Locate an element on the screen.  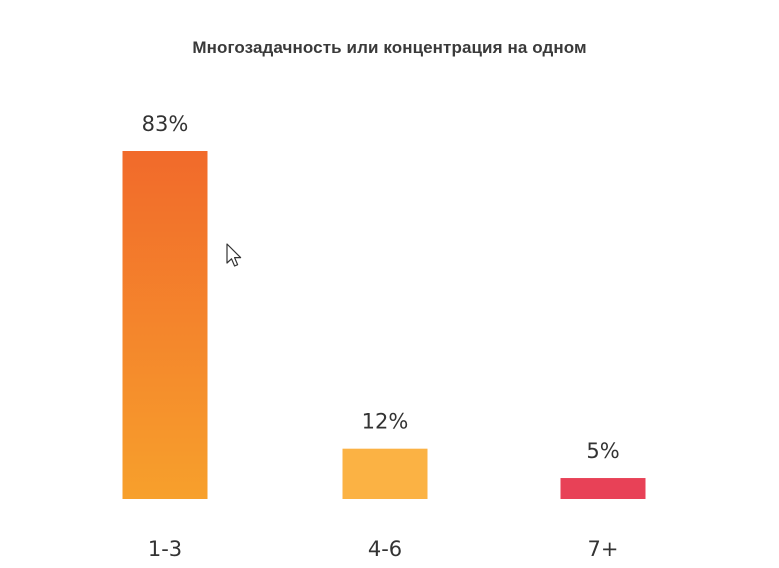
value-label: 5% is located at coordinates (602, 451).